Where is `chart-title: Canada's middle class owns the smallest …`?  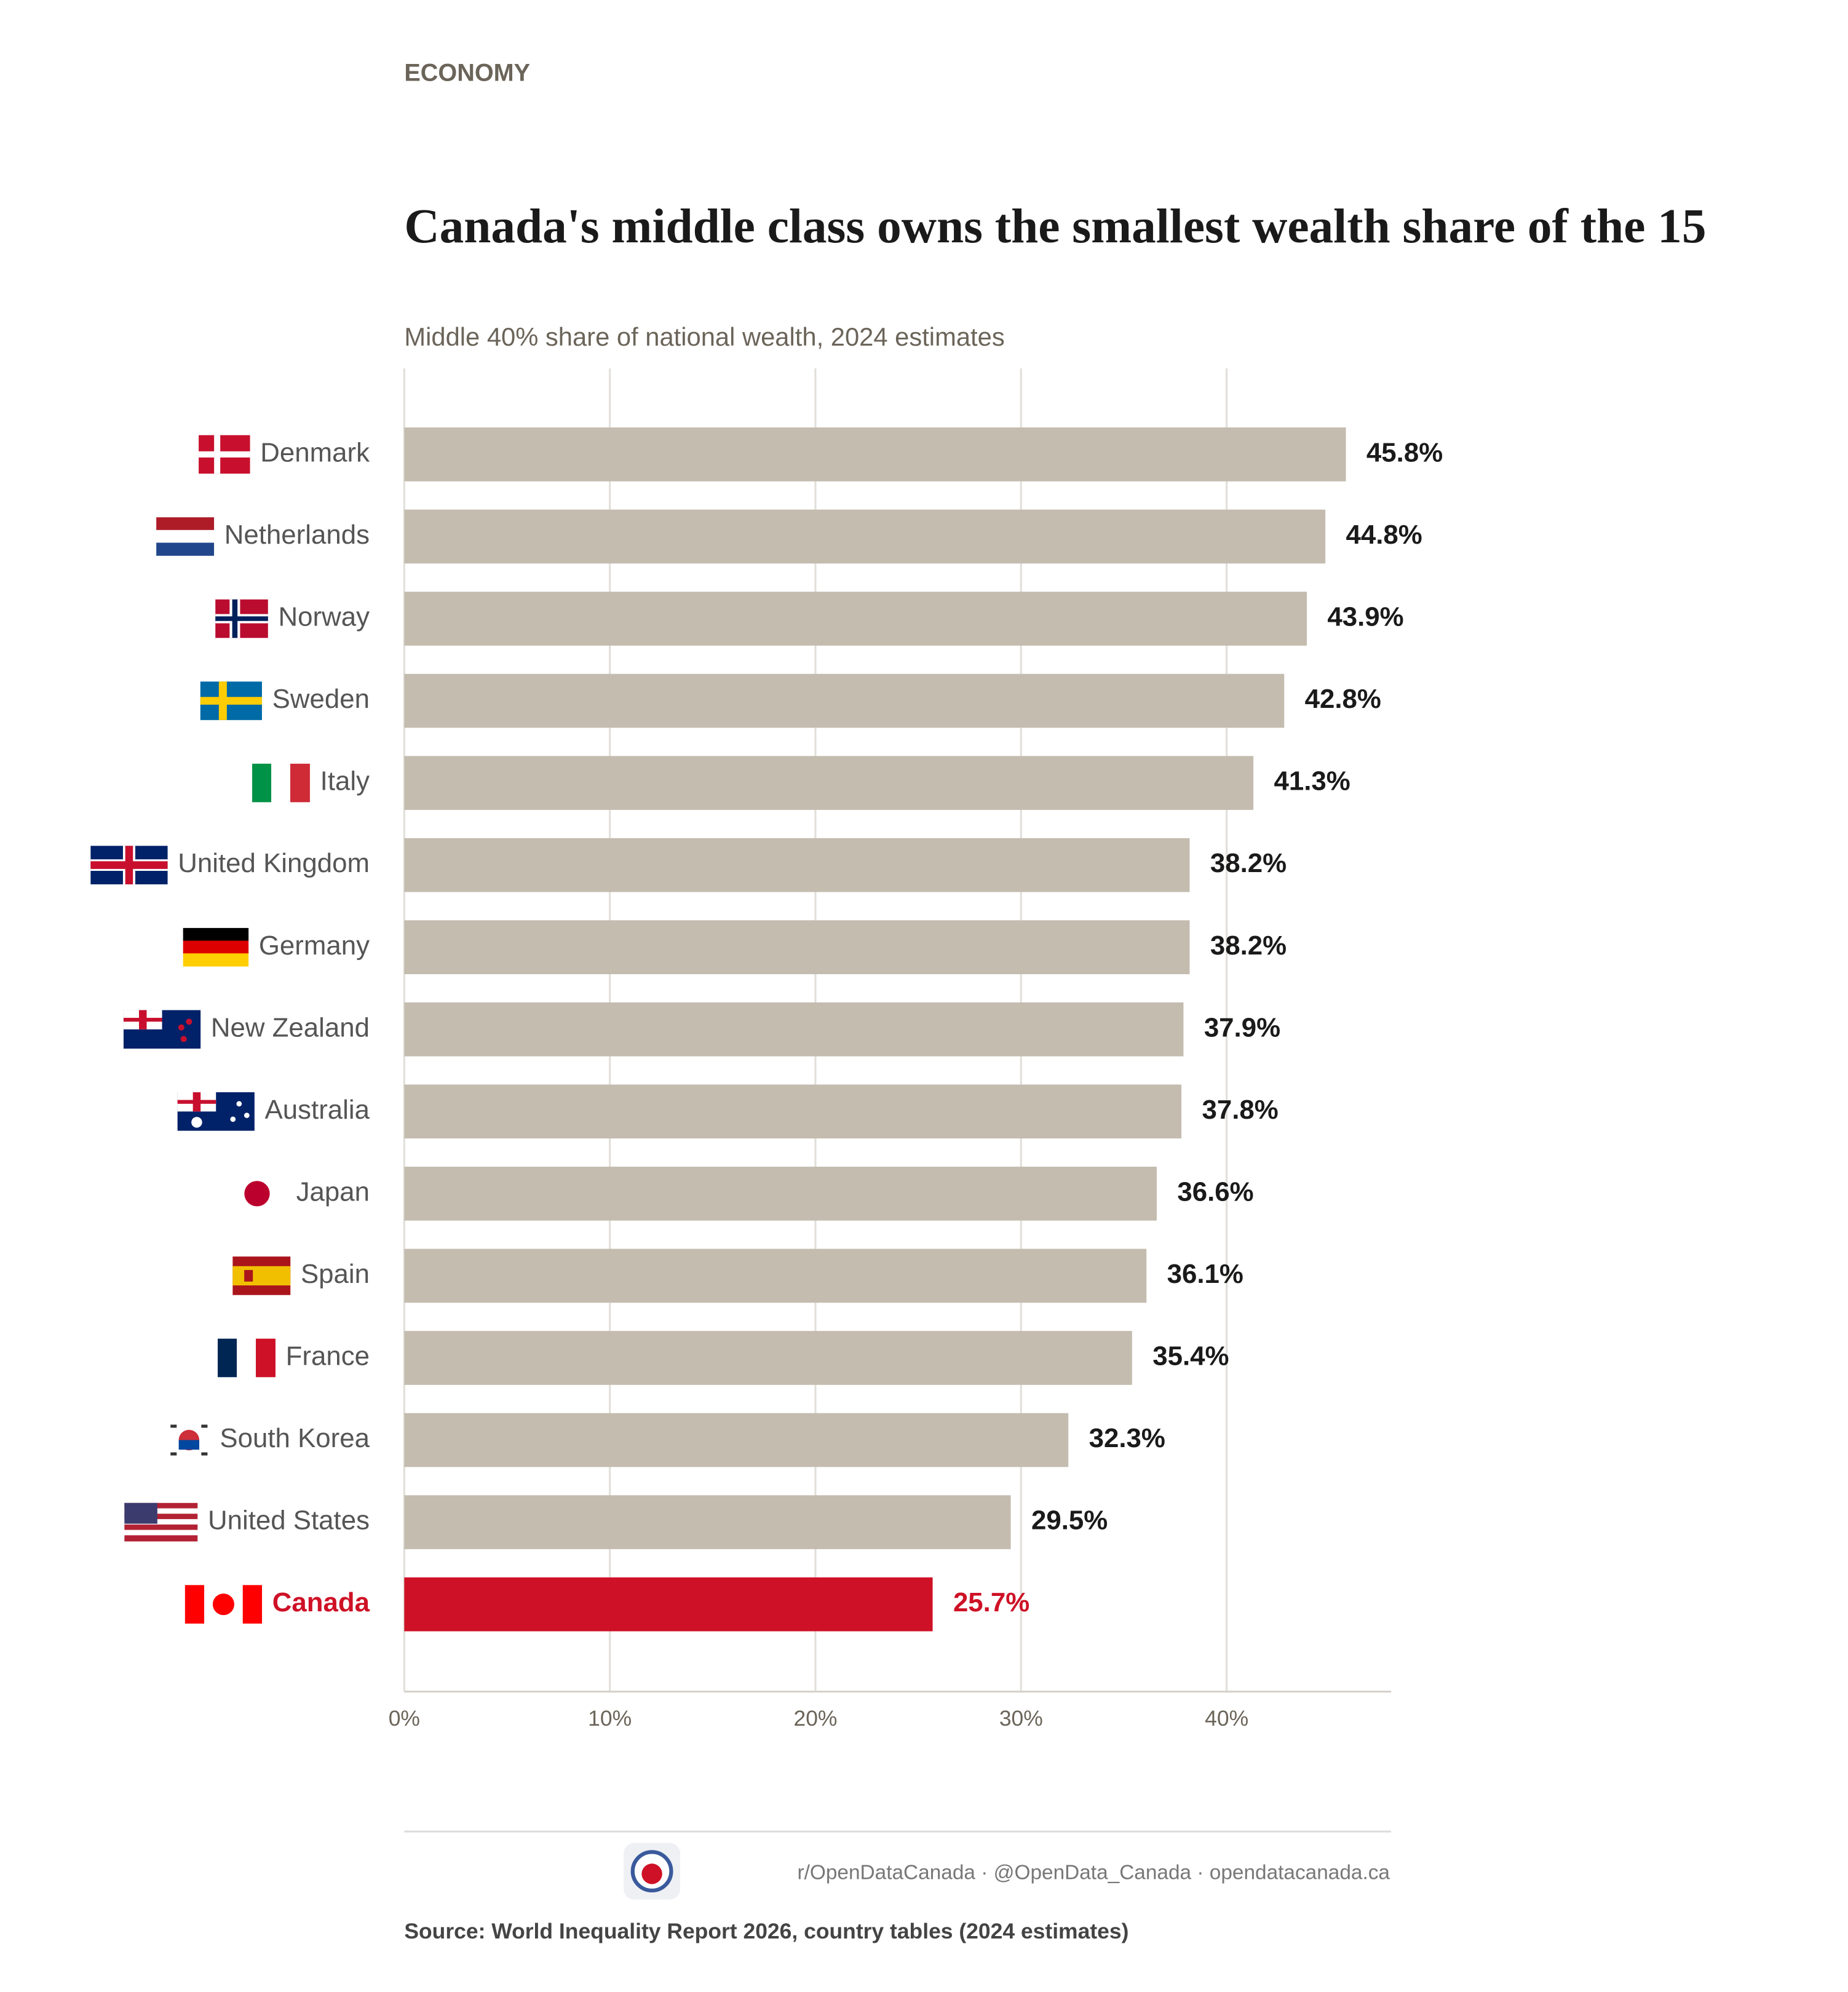 chart-title: Canada's middle class owns the smallest … is located at coordinates (1055, 226).